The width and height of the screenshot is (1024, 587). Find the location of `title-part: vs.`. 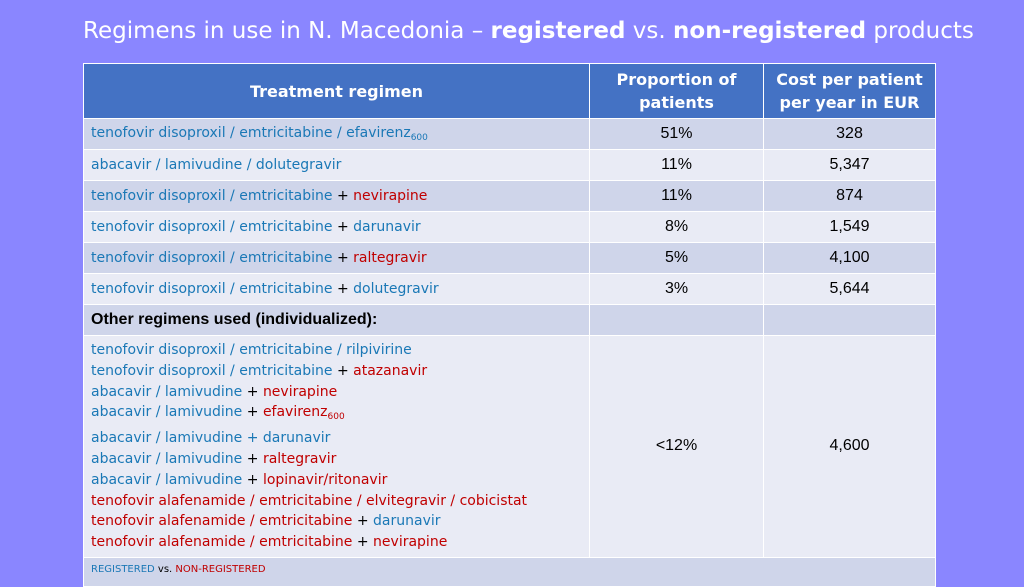

title-part: vs. is located at coordinates (649, 31).